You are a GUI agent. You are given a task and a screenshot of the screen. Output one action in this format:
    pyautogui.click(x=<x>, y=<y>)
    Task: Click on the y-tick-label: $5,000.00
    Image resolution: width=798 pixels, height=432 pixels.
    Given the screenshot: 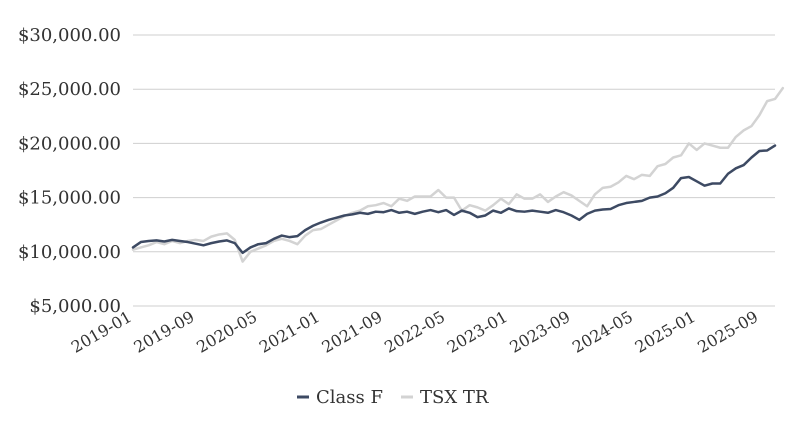 What is the action you would take?
    pyautogui.click(x=75, y=306)
    